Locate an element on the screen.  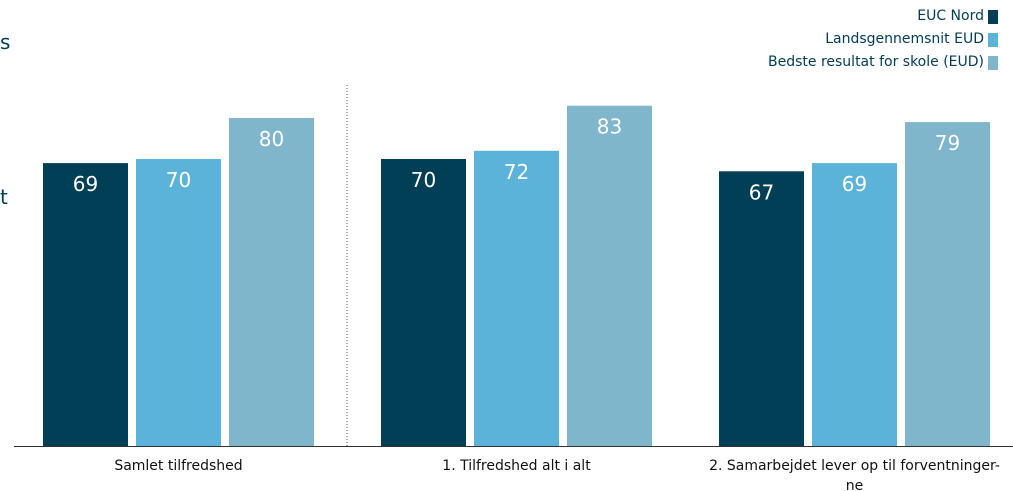
data-label: 80 is located at coordinates (271, 139).